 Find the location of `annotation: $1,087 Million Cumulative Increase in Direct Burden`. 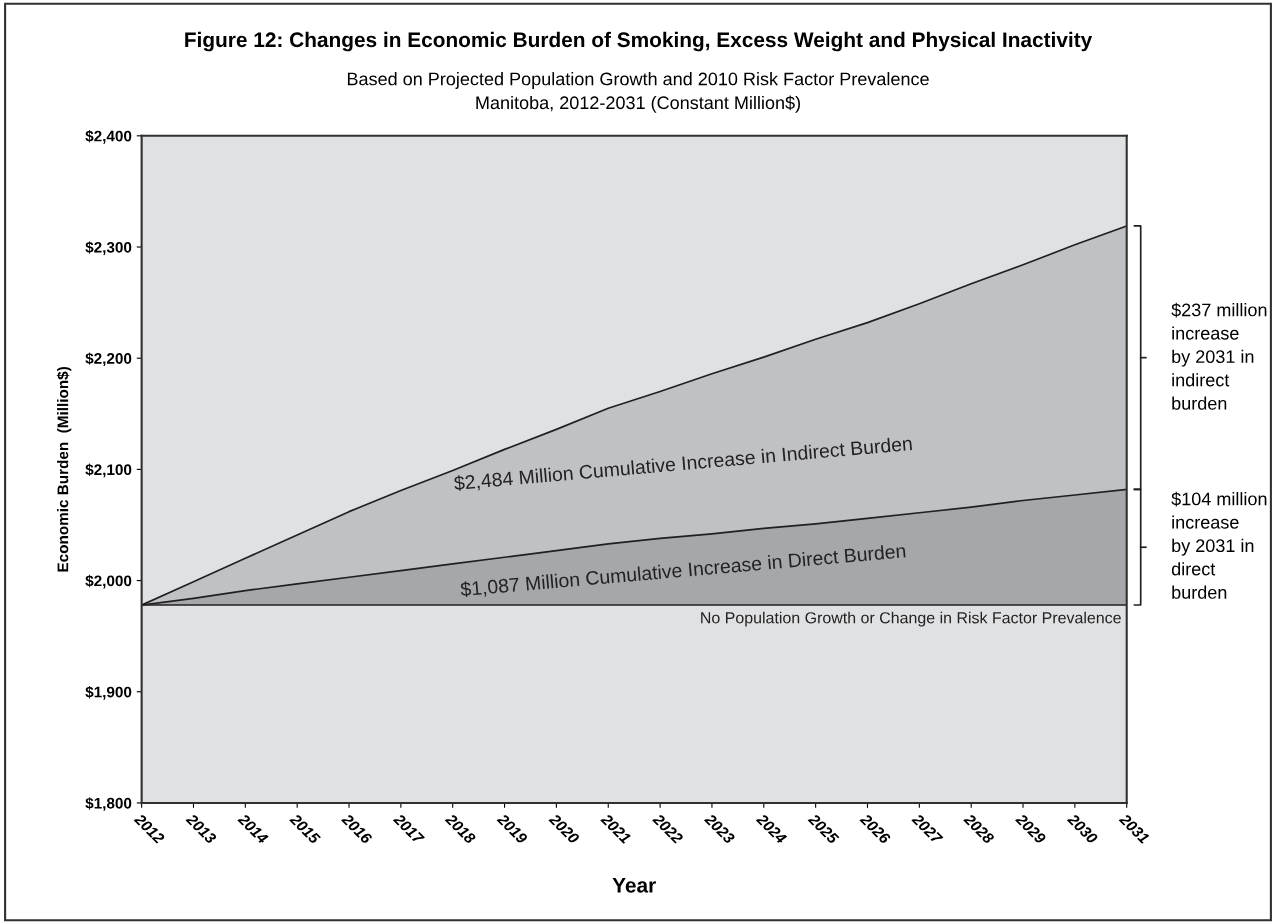

annotation: $1,087 Million Cumulative Increase in Direct Burden is located at coordinates (682, 570).